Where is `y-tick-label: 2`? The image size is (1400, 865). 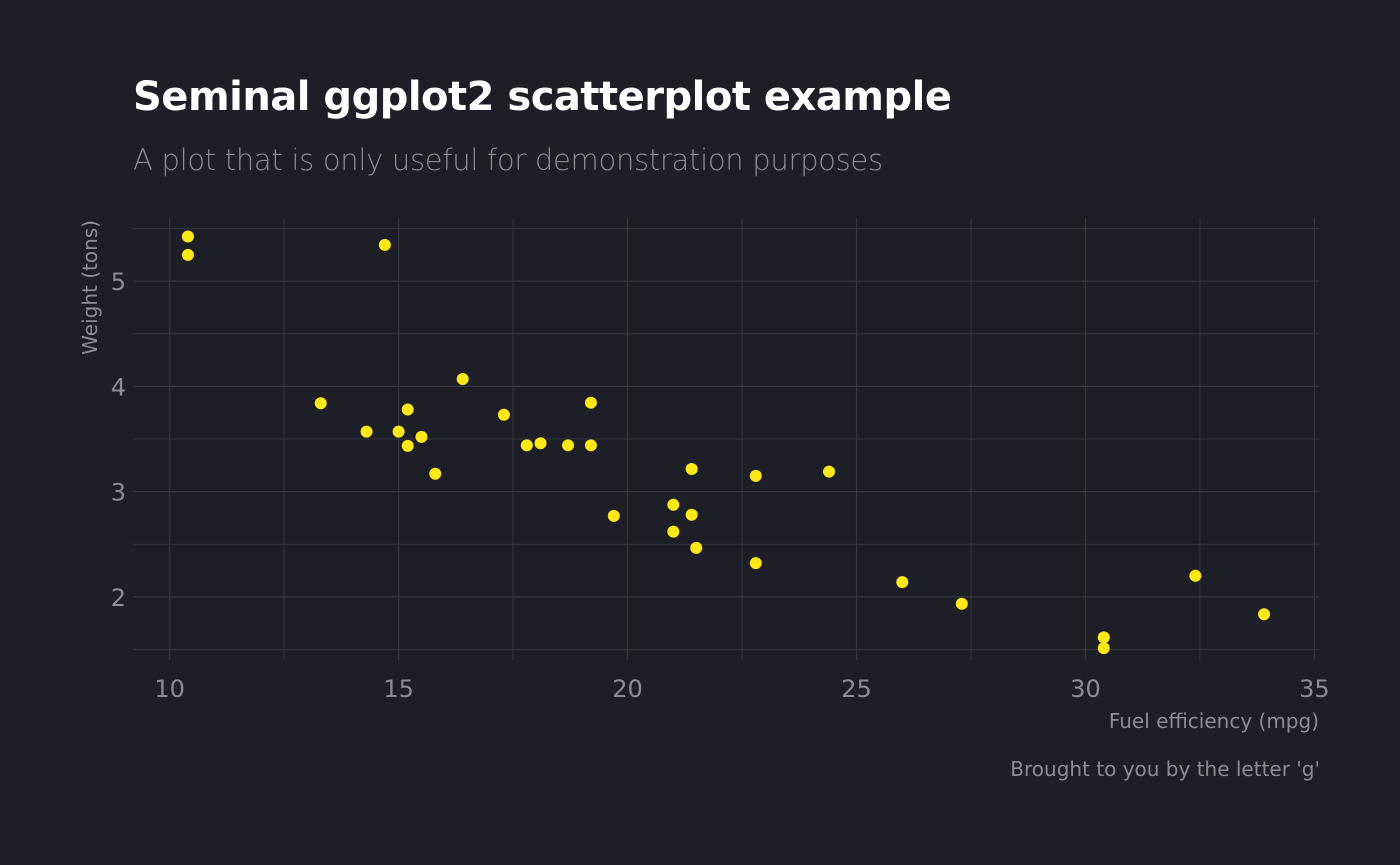
y-tick-label: 2 is located at coordinates (118, 598).